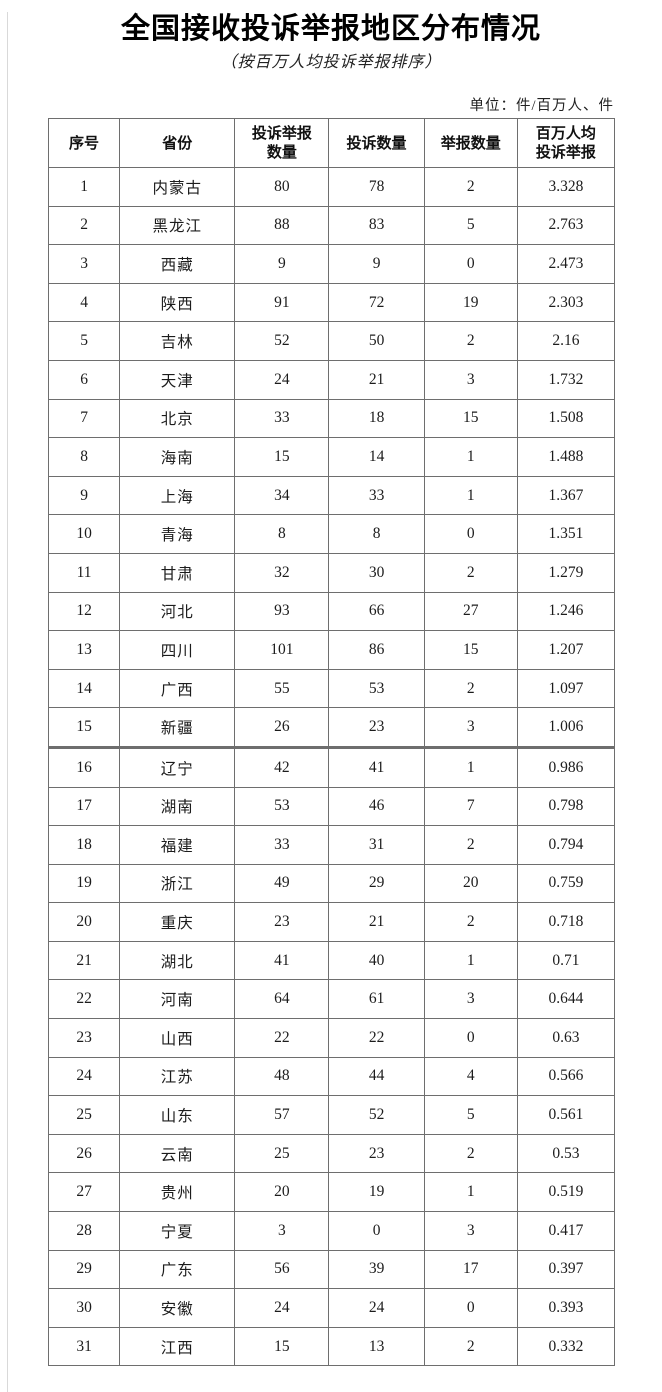  I want to click on table-row: 27 贵州 20 19 1 0.519, so click(331, 1192).